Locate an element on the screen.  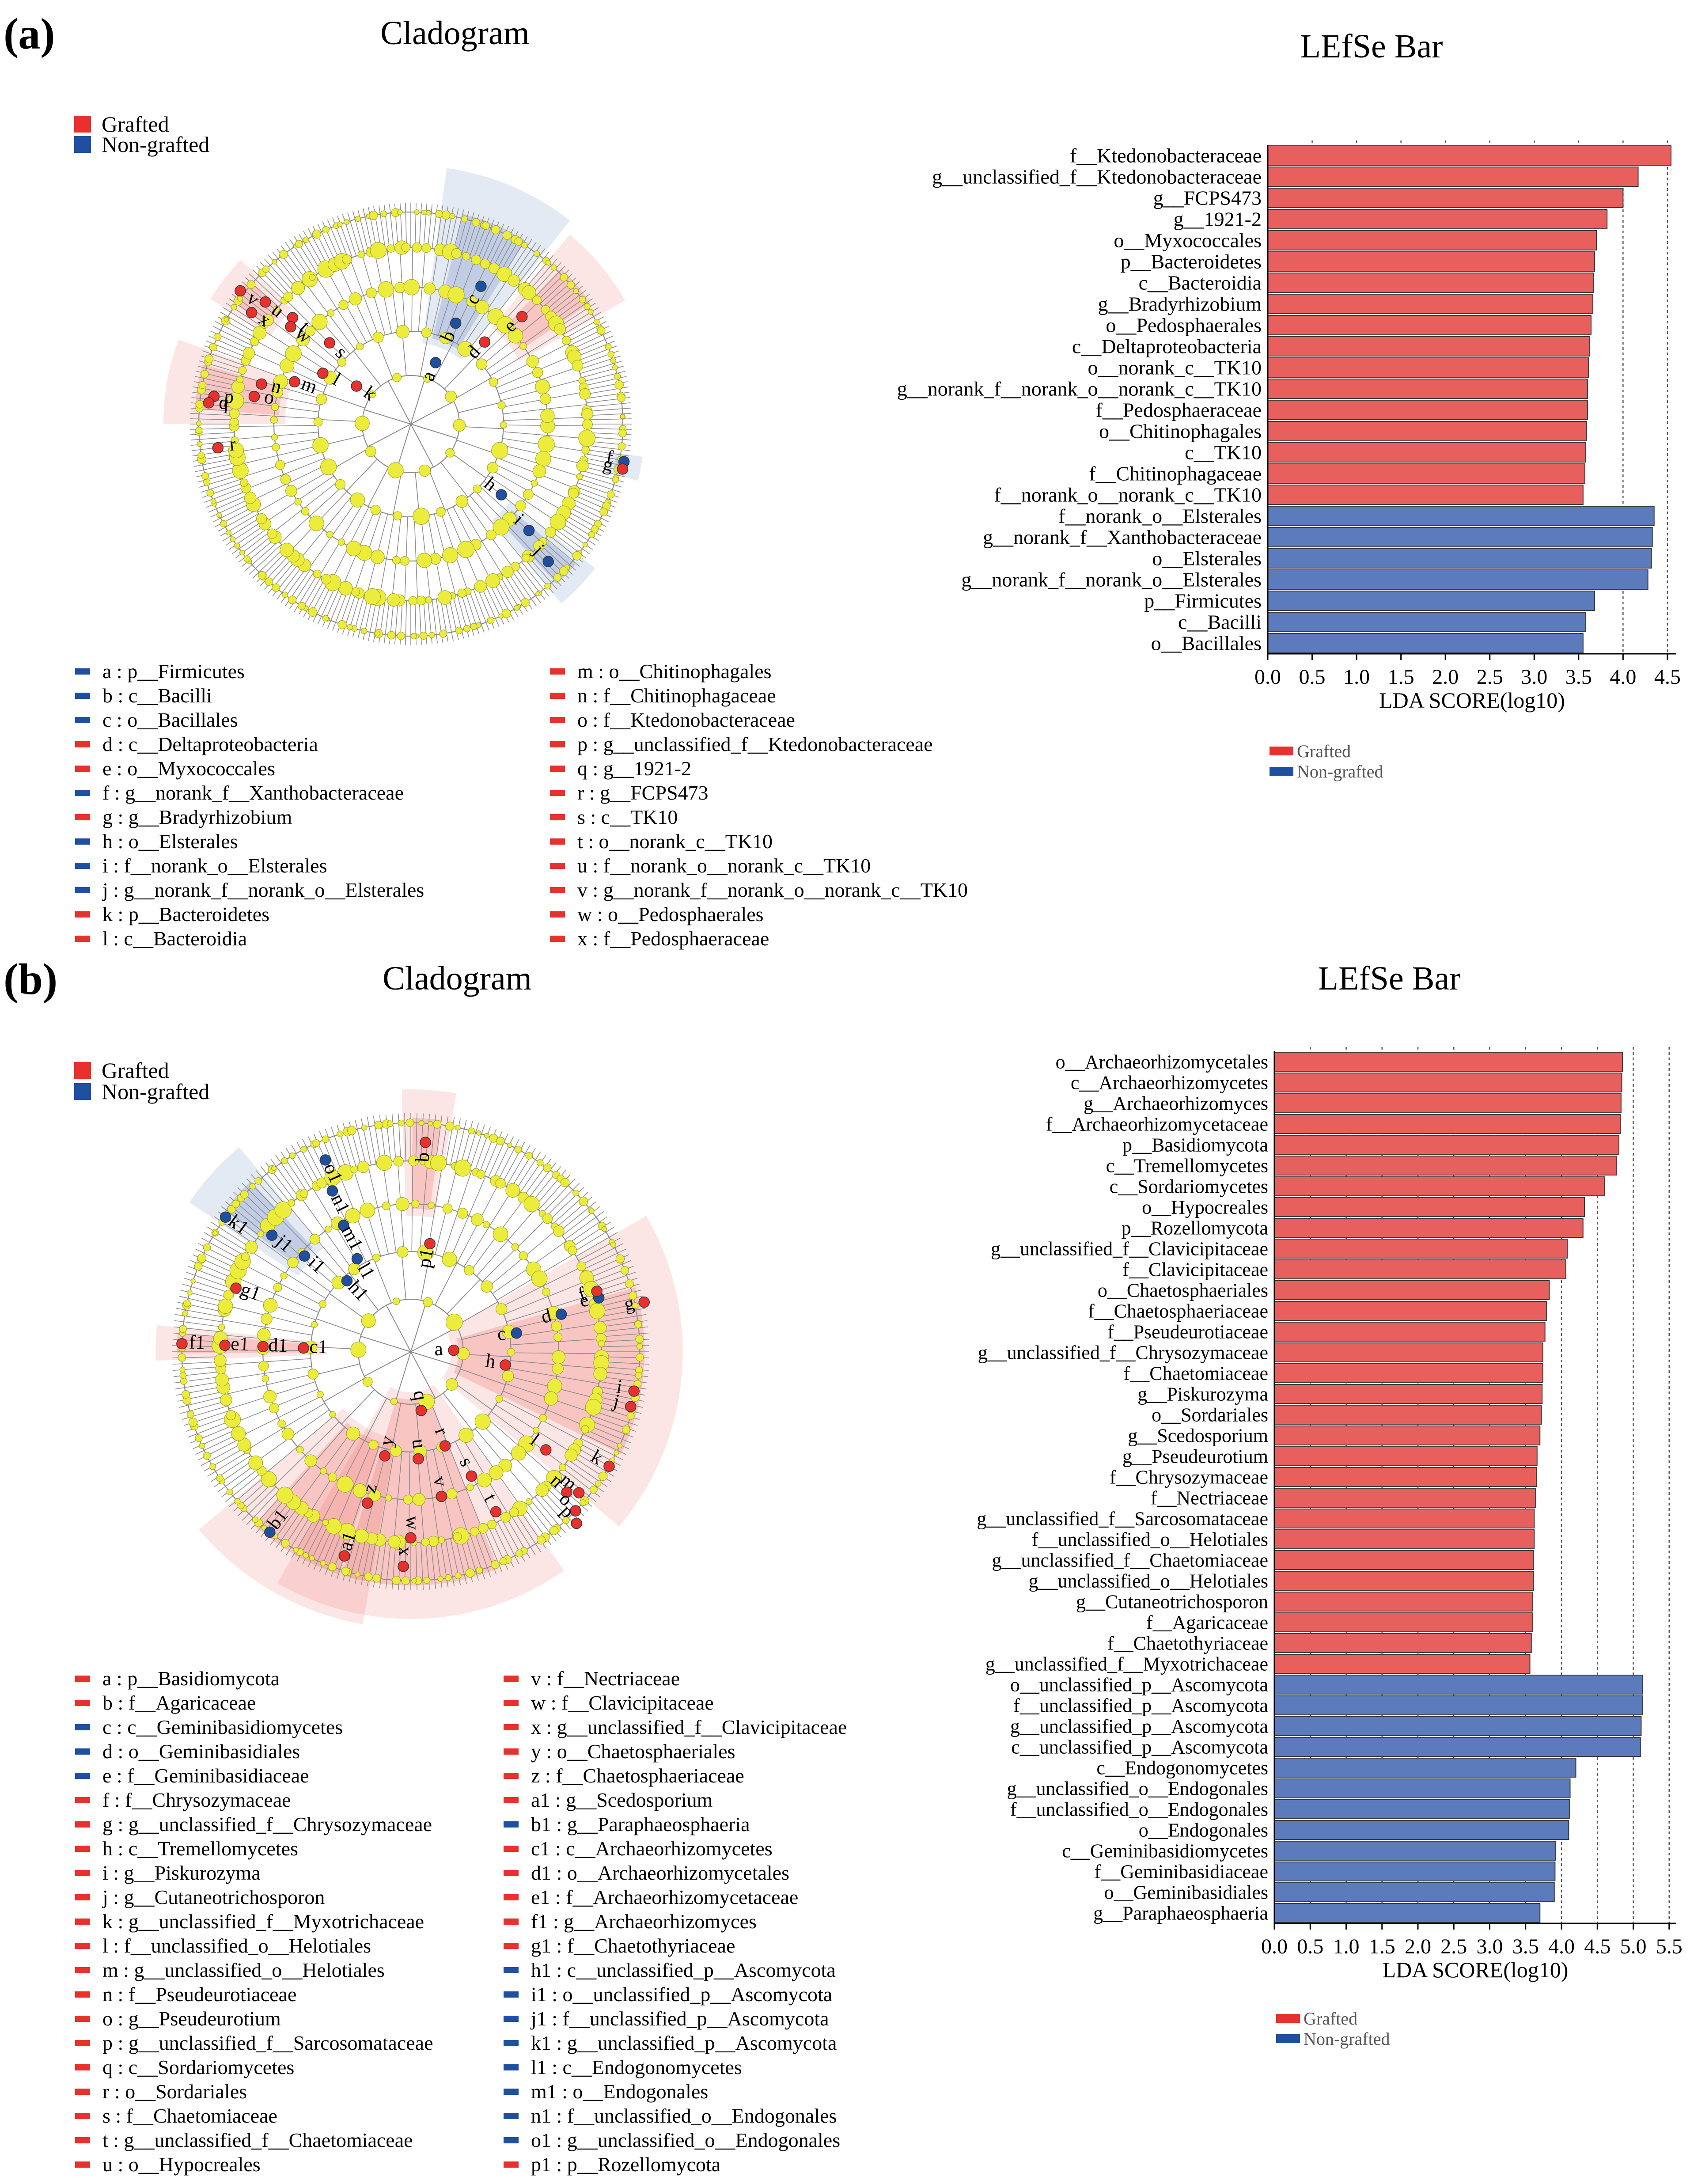
bar-category-label: g__unclassified_f__Clavicipitaceae is located at coordinates (1129, 1249).